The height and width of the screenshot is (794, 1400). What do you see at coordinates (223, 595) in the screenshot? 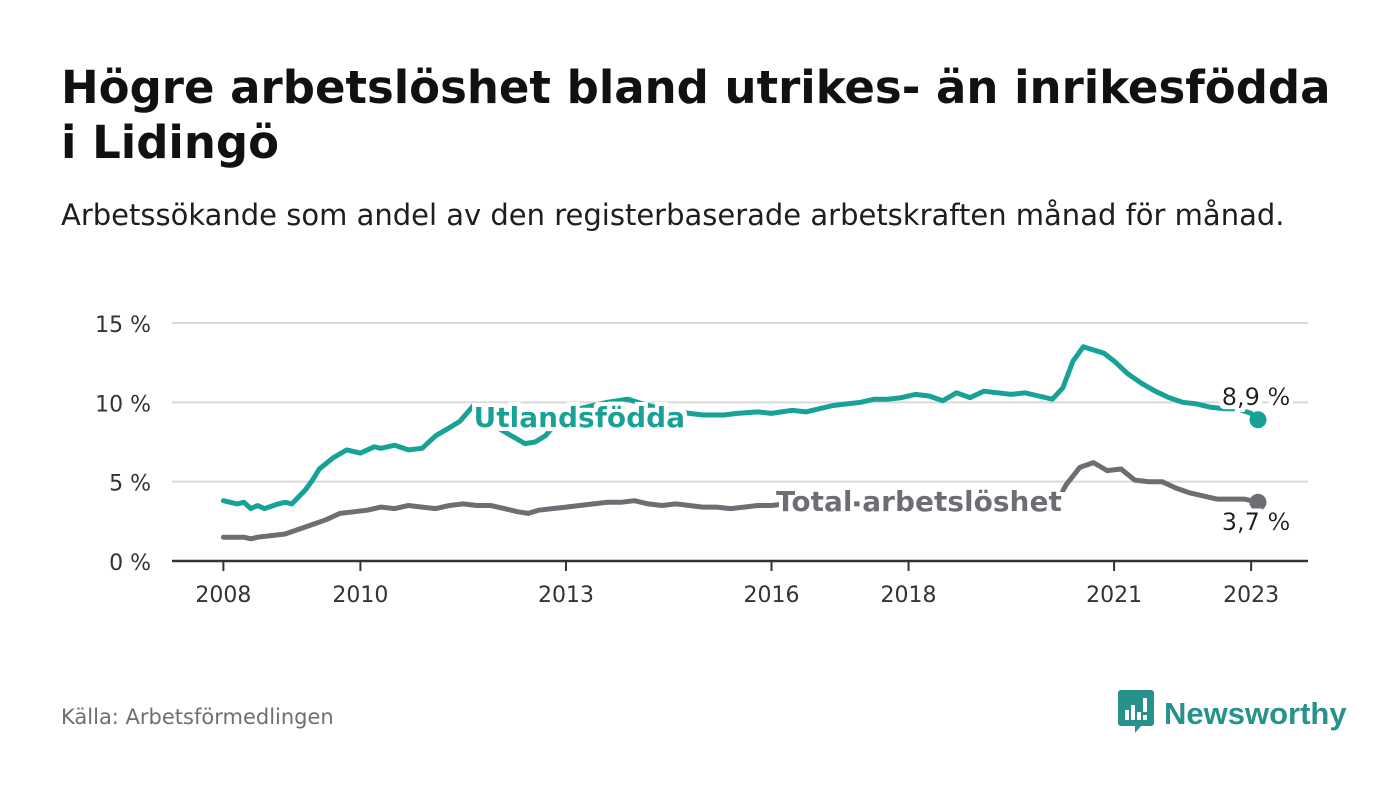
I see `x-tick-label: 2008` at bounding box center [223, 595].